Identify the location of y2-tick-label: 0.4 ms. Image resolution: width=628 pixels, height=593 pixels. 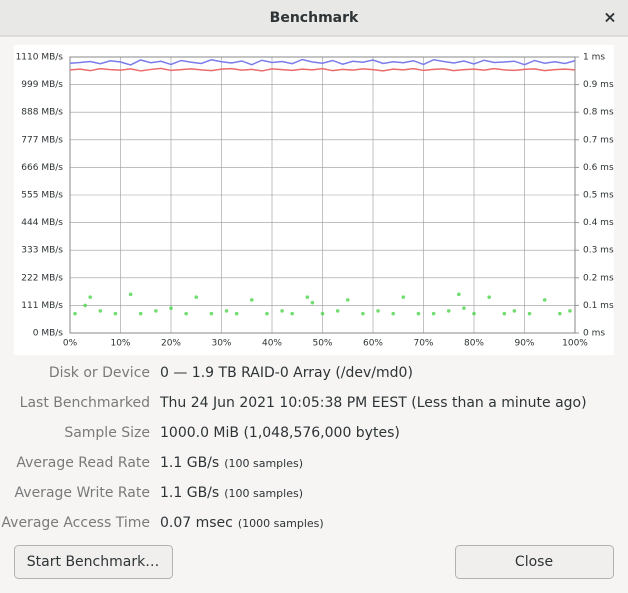
(598, 223).